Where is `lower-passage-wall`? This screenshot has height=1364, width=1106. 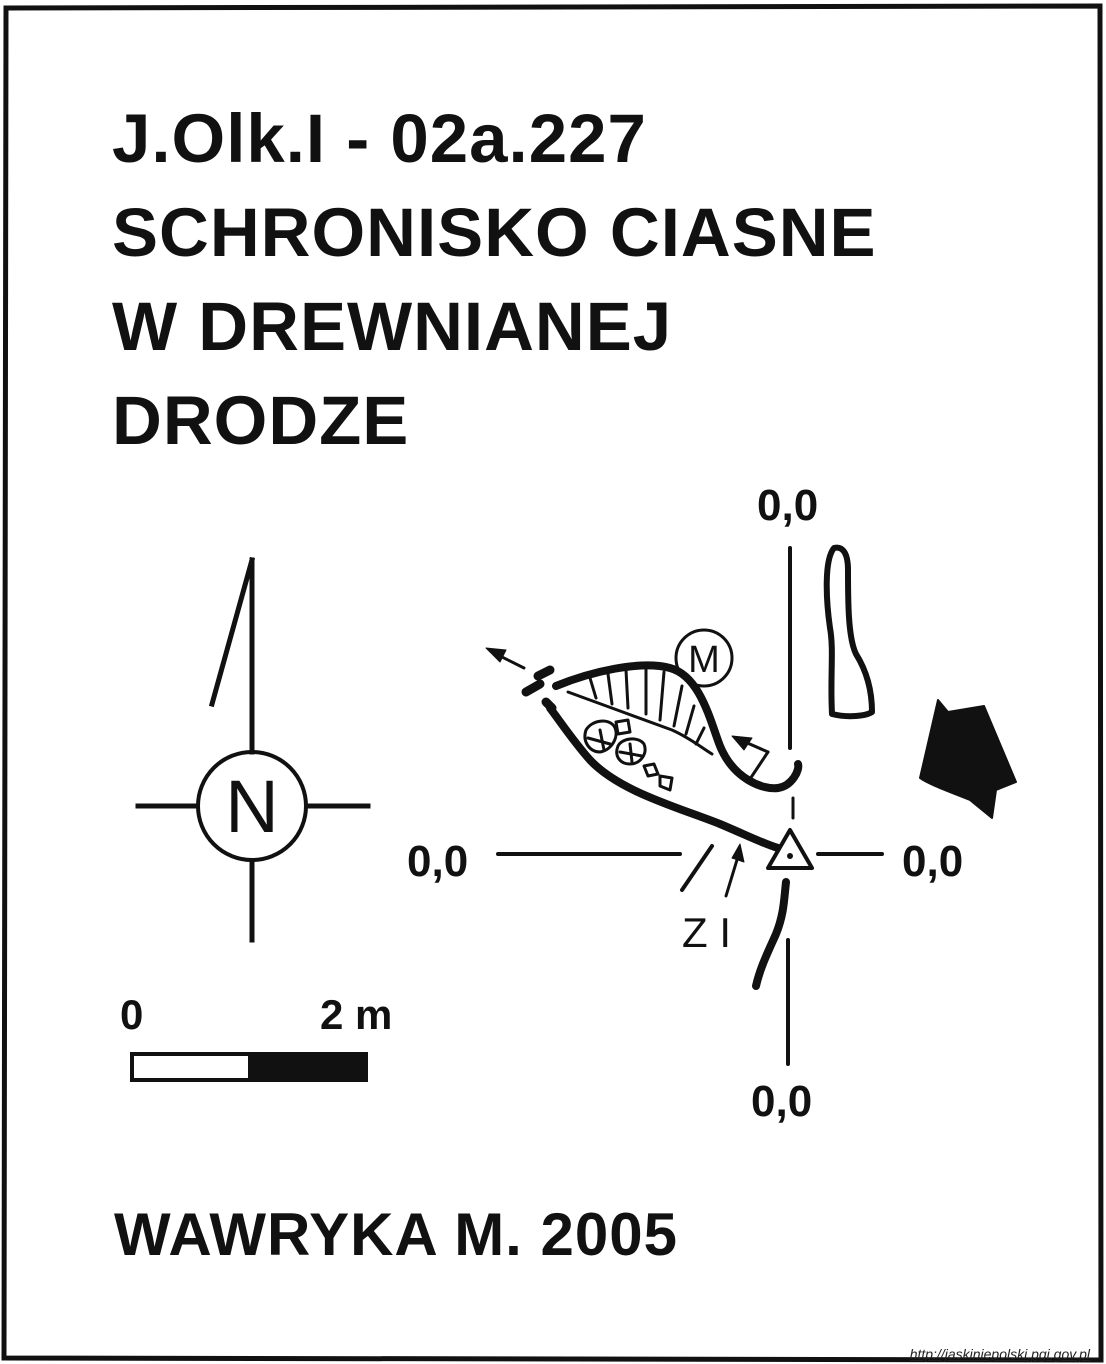 lower-passage-wall is located at coordinates (771, 934).